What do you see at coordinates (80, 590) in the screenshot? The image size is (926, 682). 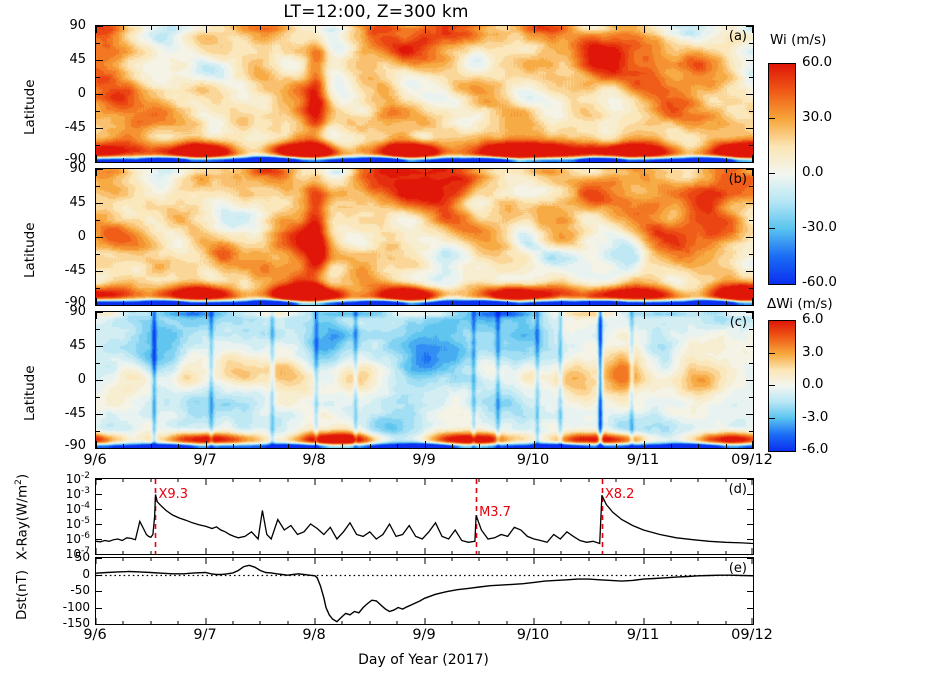 I see `panel-e-ytick-label: -50` at bounding box center [80, 590].